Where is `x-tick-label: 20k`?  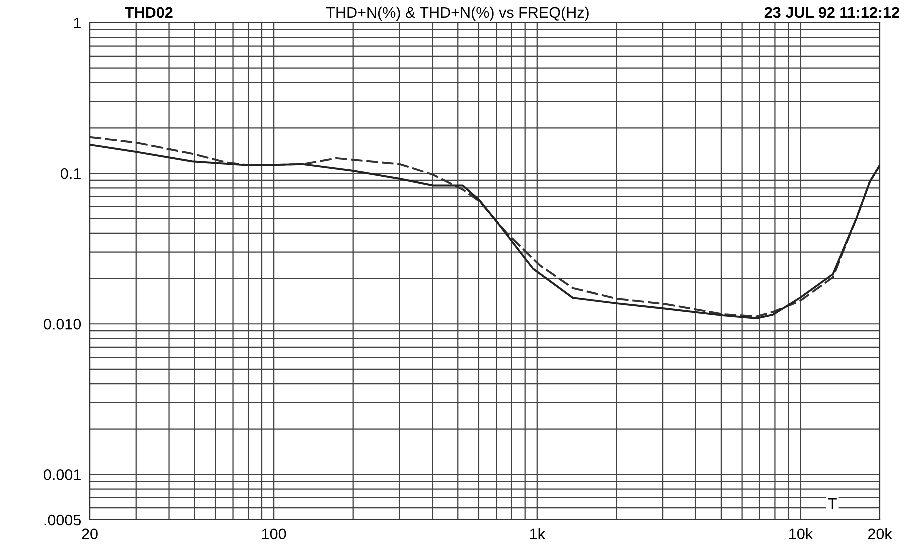
x-tick-label: 20k is located at coordinates (880, 534).